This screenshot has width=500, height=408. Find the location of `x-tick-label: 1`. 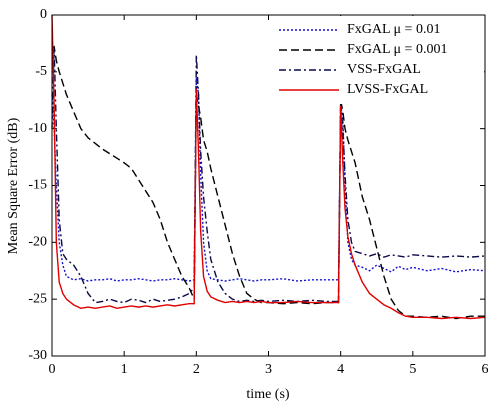

x-tick-label: 1 is located at coordinates (124, 369).